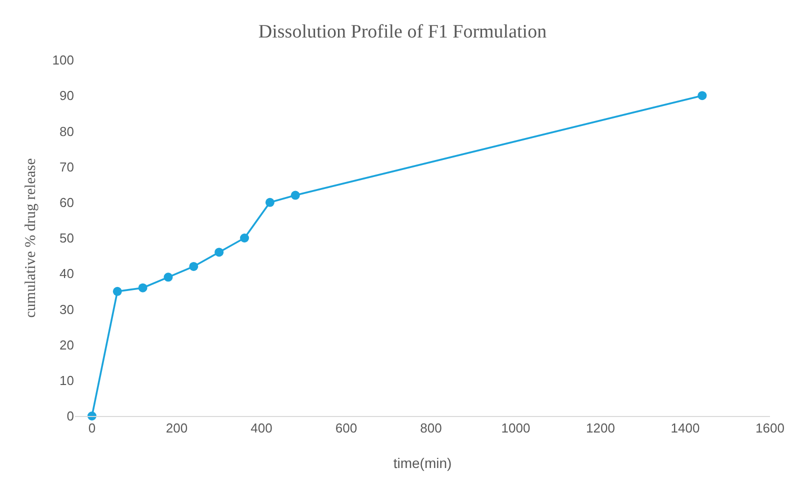 The height and width of the screenshot is (486, 805). What do you see at coordinates (600, 428) in the screenshot?
I see `x-tick-label: 1200` at bounding box center [600, 428].